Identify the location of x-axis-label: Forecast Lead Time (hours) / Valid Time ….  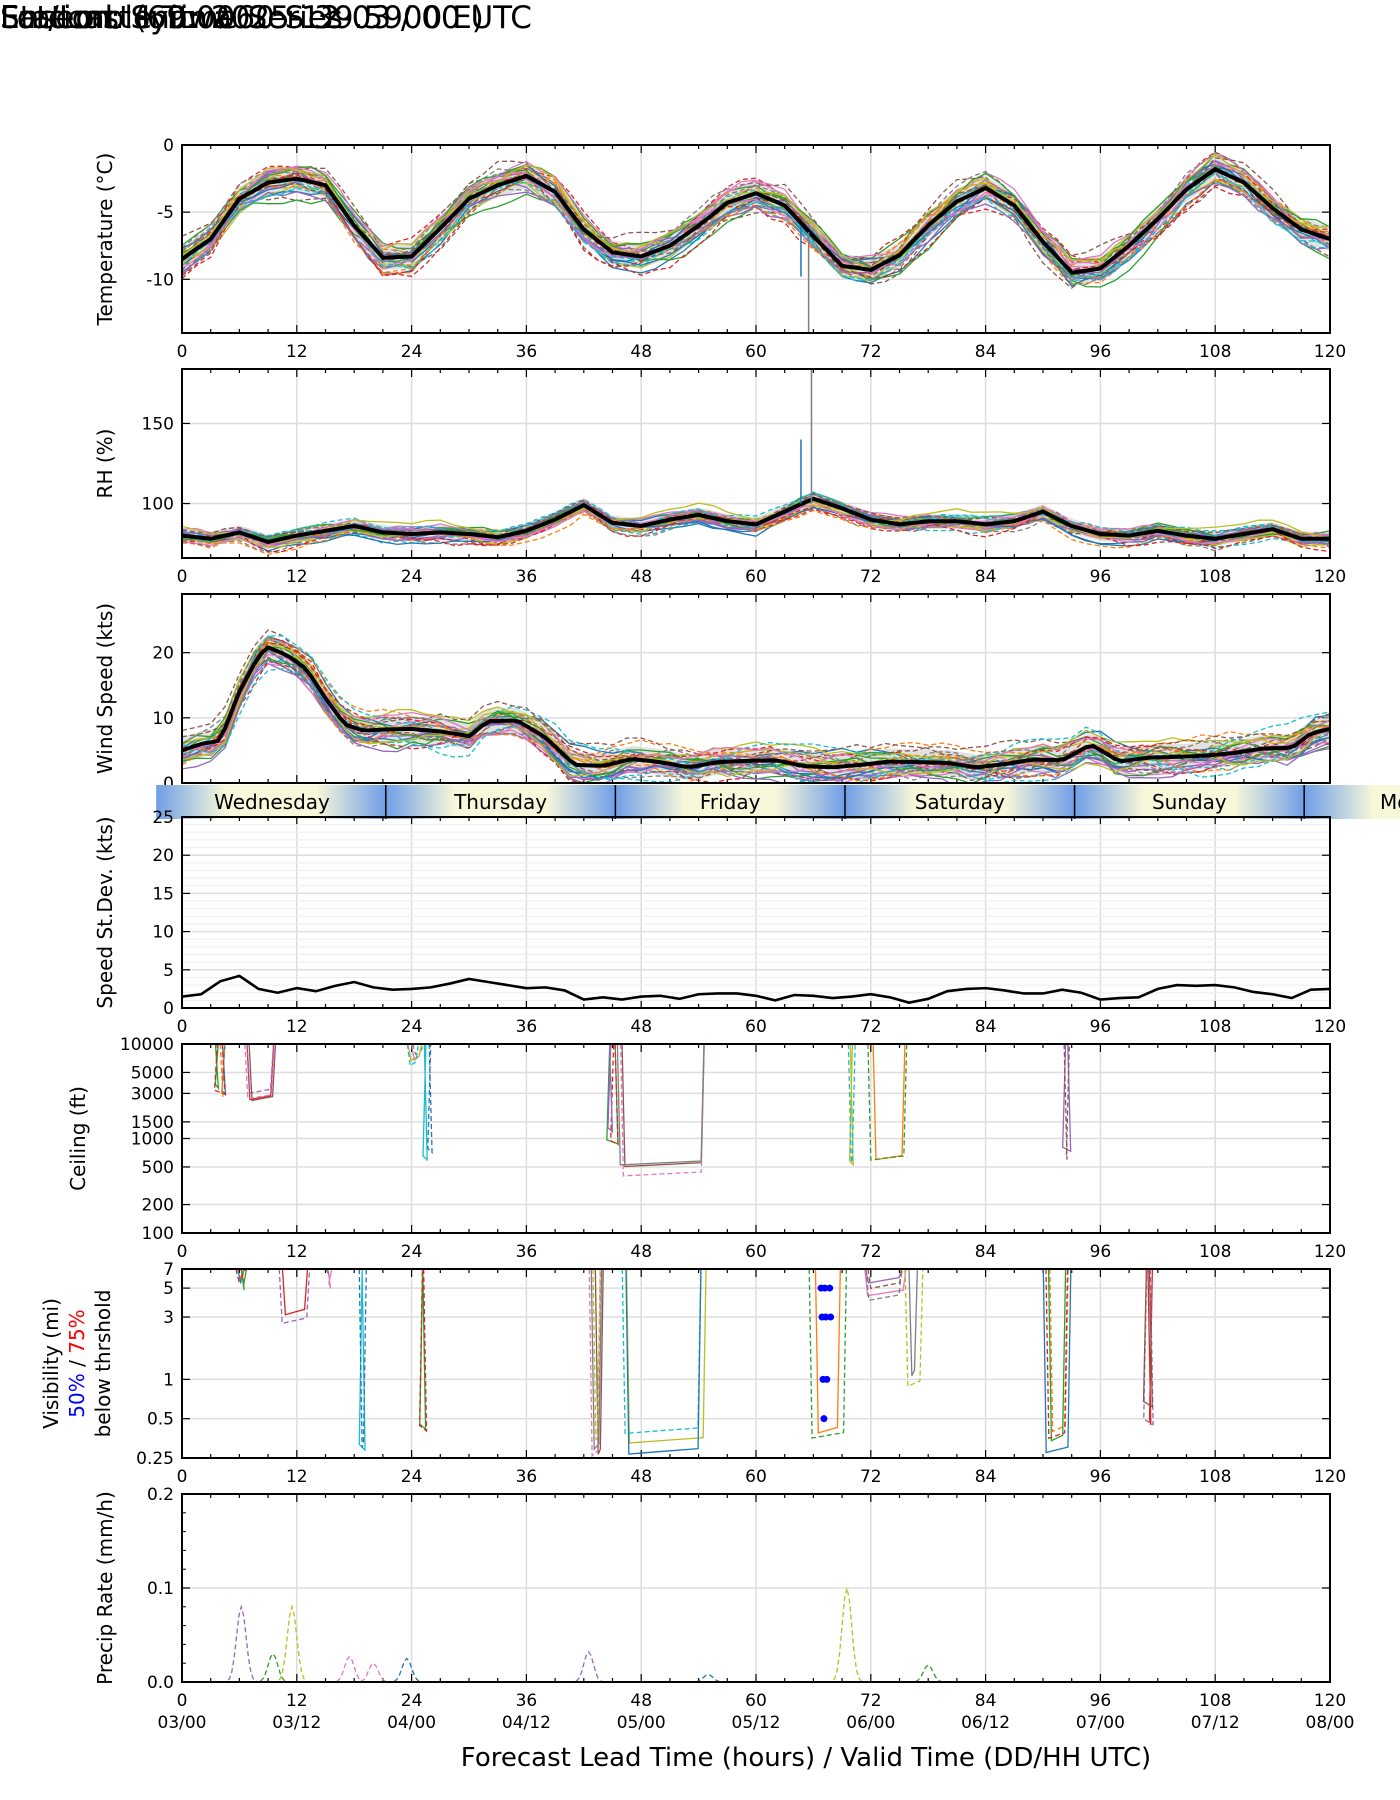
(806, 1758).